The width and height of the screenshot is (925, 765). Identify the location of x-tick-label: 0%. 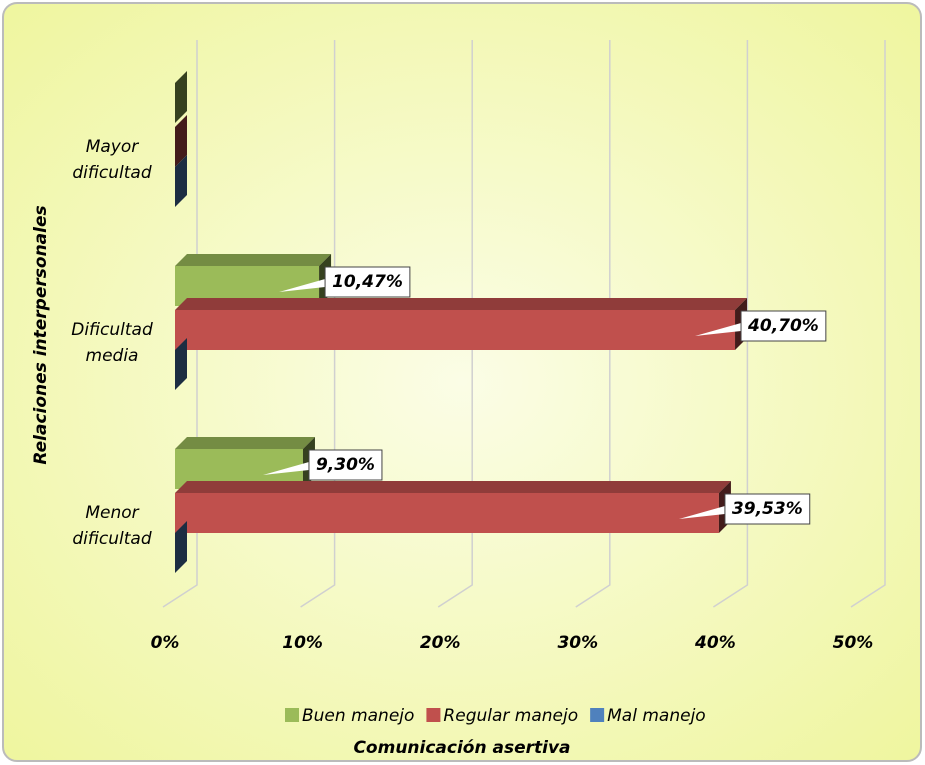
(165, 643).